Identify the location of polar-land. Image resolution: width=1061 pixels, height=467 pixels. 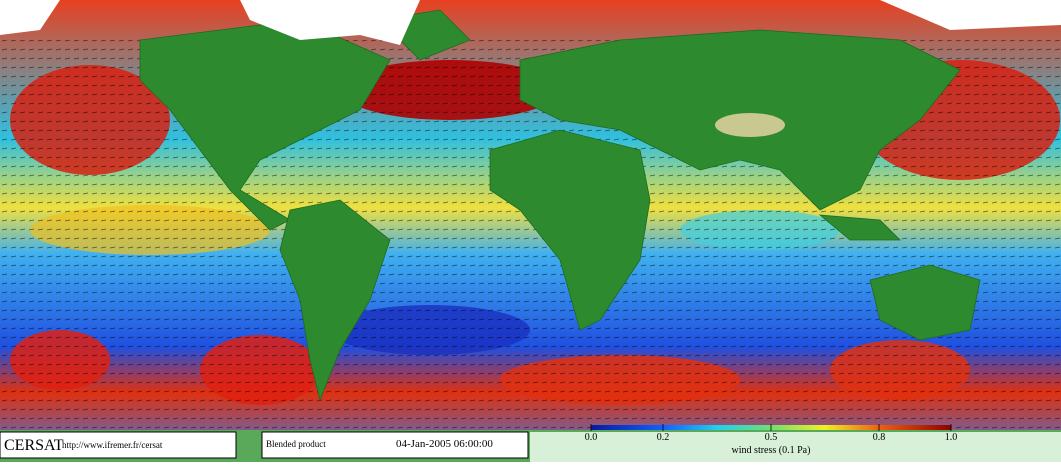
(530, 22).